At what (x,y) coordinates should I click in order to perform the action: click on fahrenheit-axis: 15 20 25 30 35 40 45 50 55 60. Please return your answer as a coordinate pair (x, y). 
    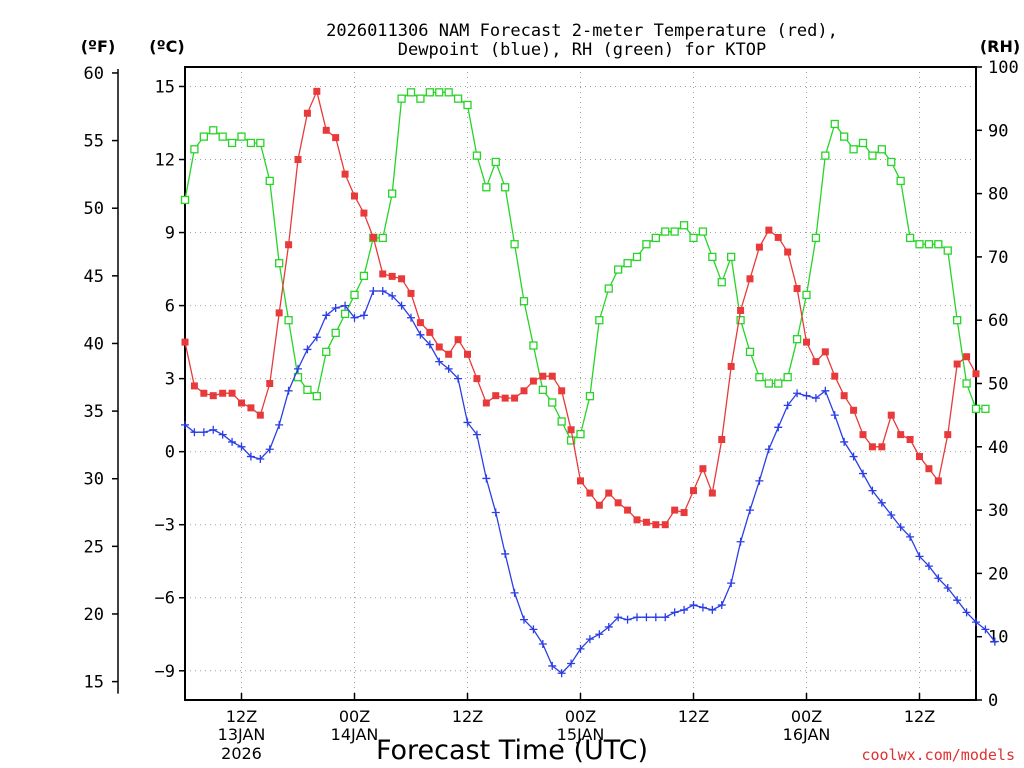
    Looking at the image, I should click on (101, 379).